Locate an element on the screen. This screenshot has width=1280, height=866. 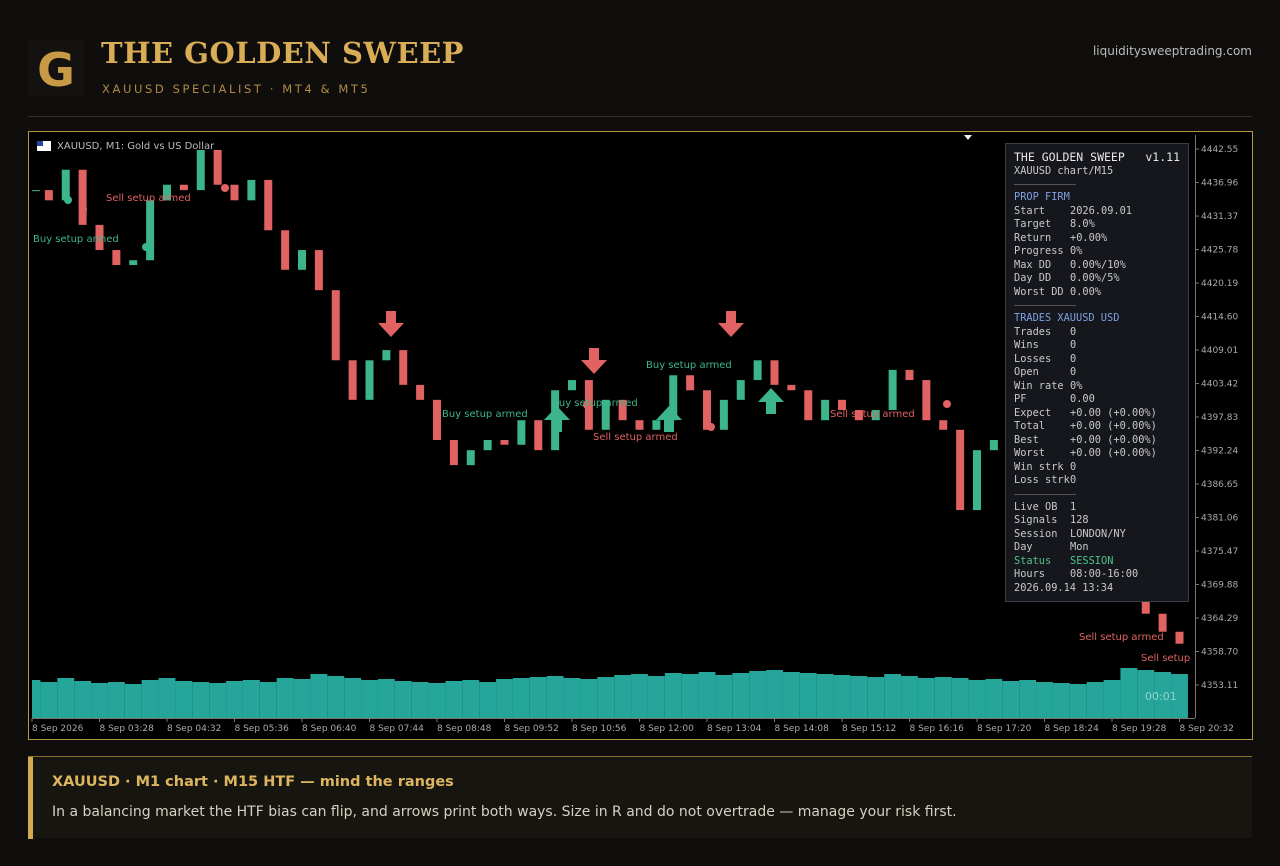
panel-row: Best +0.00 (+0.00%) is located at coordinates (1097, 441).